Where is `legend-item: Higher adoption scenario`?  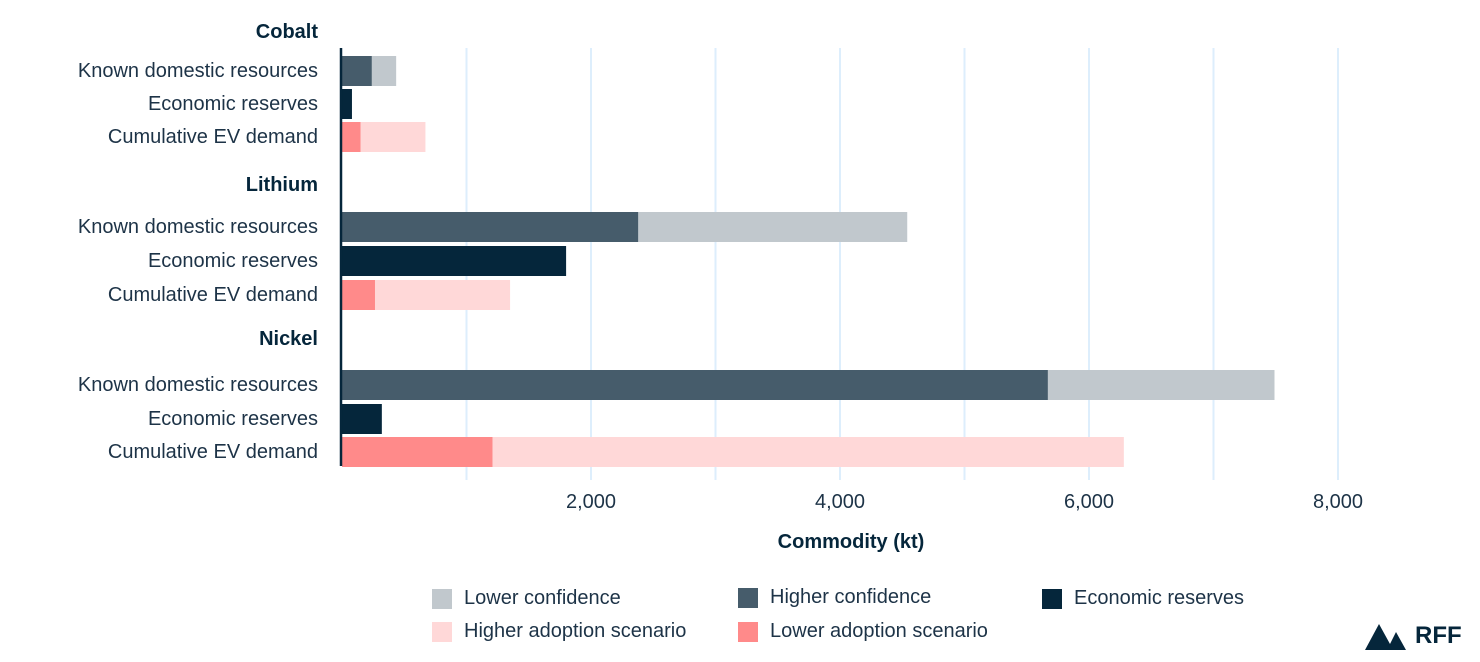
legend-item: Higher adoption scenario is located at coordinates (559, 631).